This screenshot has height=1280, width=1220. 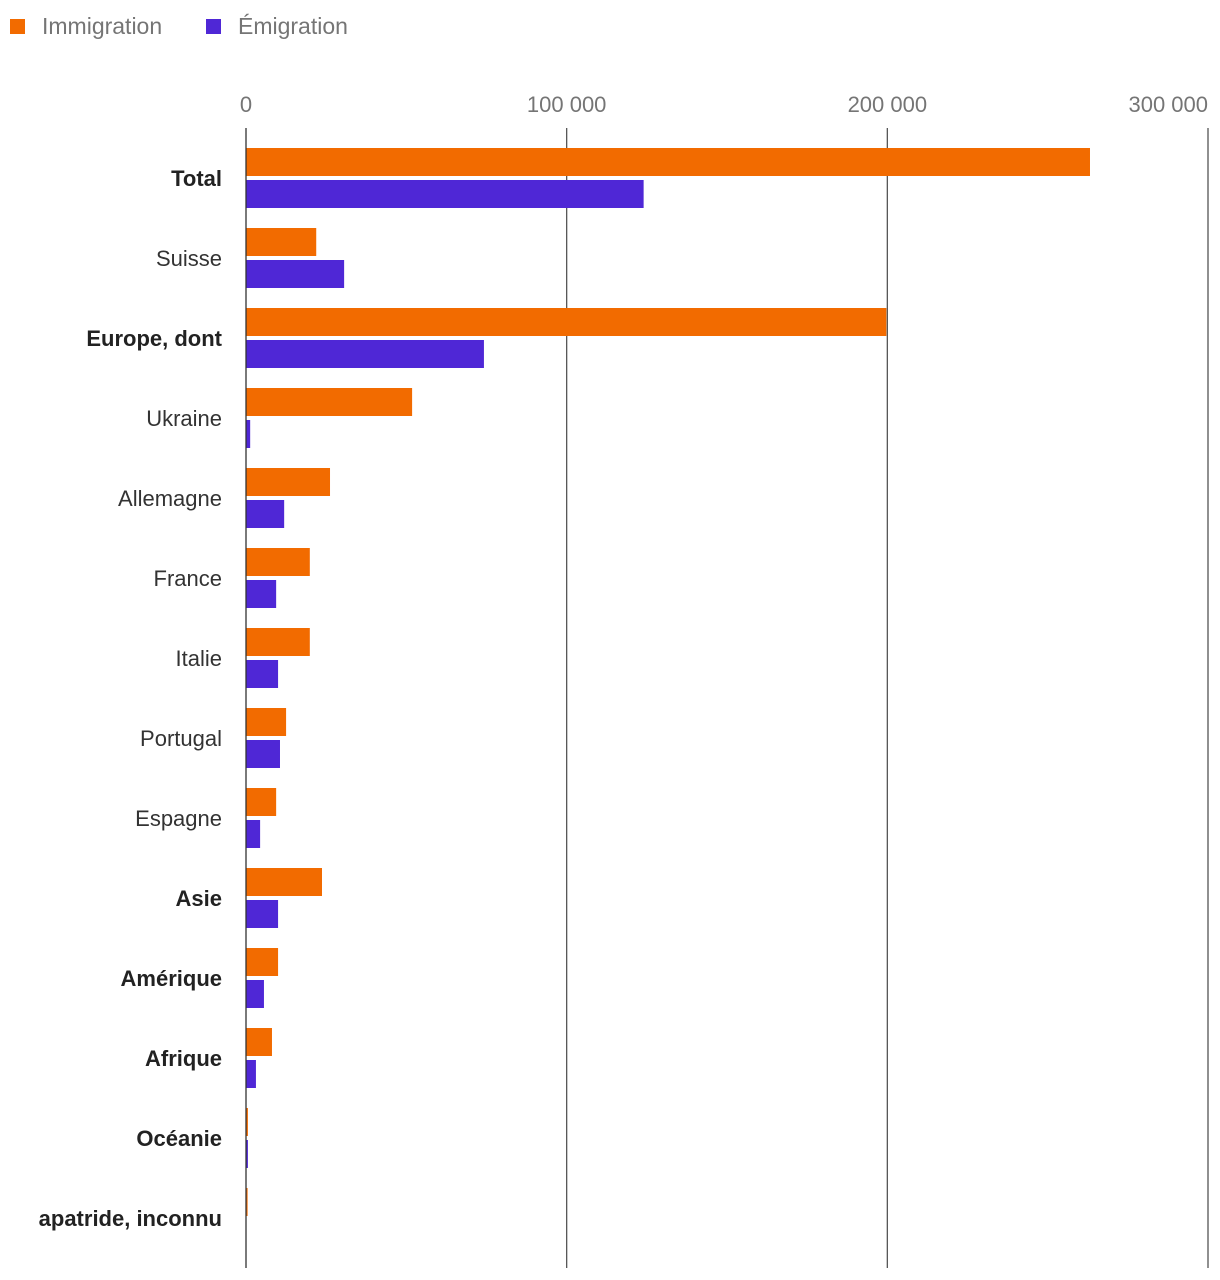 I want to click on bar-immigration-espagne, so click(x=261, y=802).